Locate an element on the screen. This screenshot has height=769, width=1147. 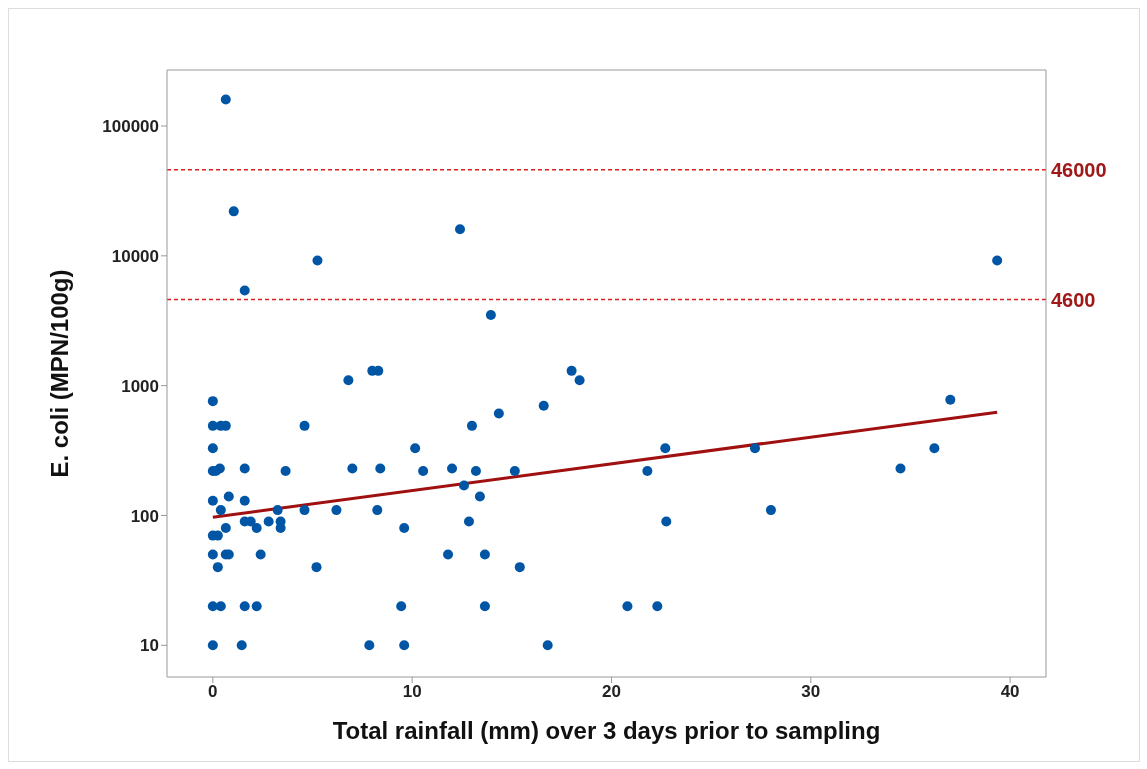
x-tick-label: 20 is located at coordinates (611, 692).